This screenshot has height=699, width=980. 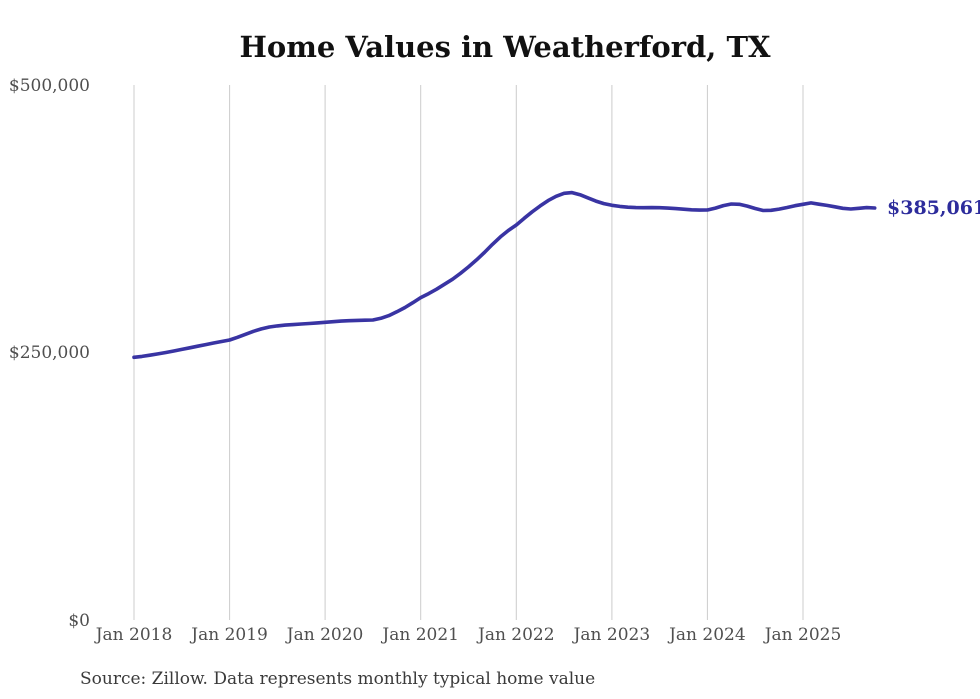 I want to click on x-tick-label: Jan 2019, so click(x=228, y=635).